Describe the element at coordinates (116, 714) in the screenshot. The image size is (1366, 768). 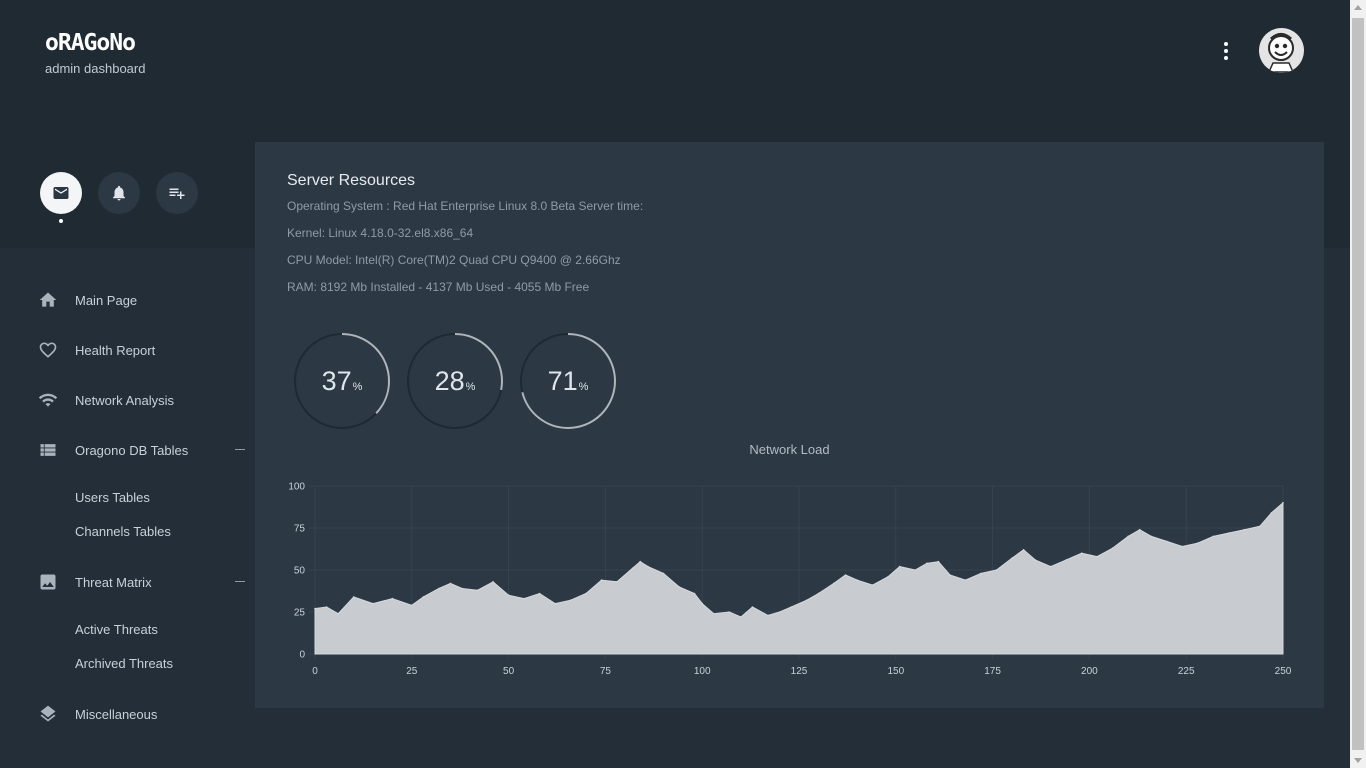
I see `sidebar-item-label: Miscellaneous` at that location.